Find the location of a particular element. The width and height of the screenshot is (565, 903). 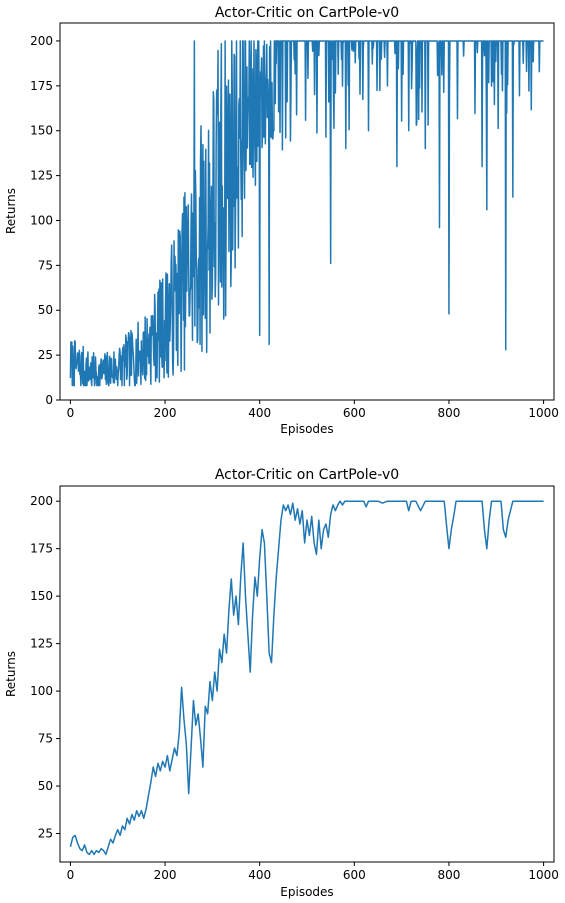

top-chart-title: Actor-Critic on CartPole-v0 is located at coordinates (307, 13).